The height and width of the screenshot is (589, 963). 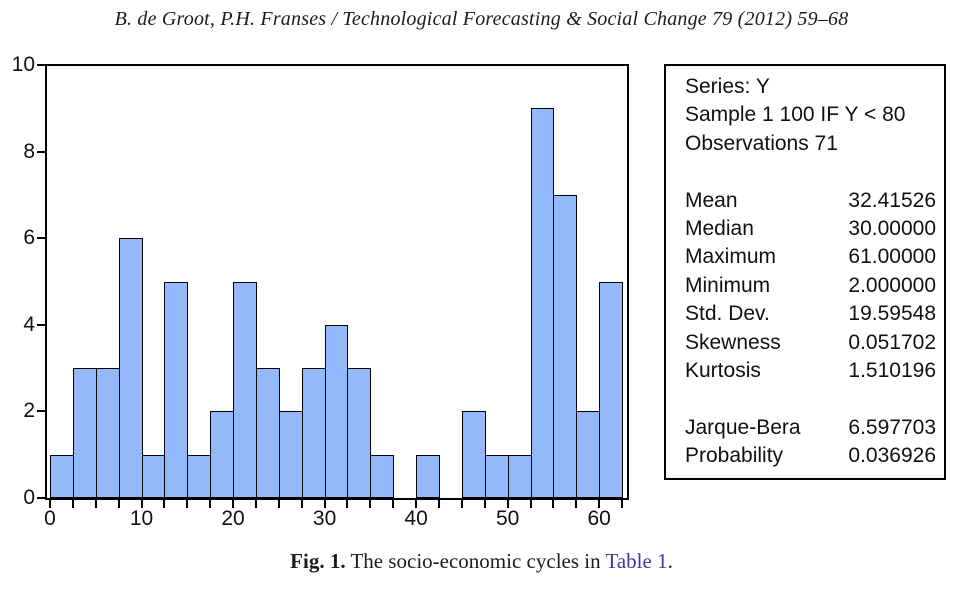 What do you see at coordinates (23, 64) in the screenshot?
I see `y-axis-label: 10` at bounding box center [23, 64].